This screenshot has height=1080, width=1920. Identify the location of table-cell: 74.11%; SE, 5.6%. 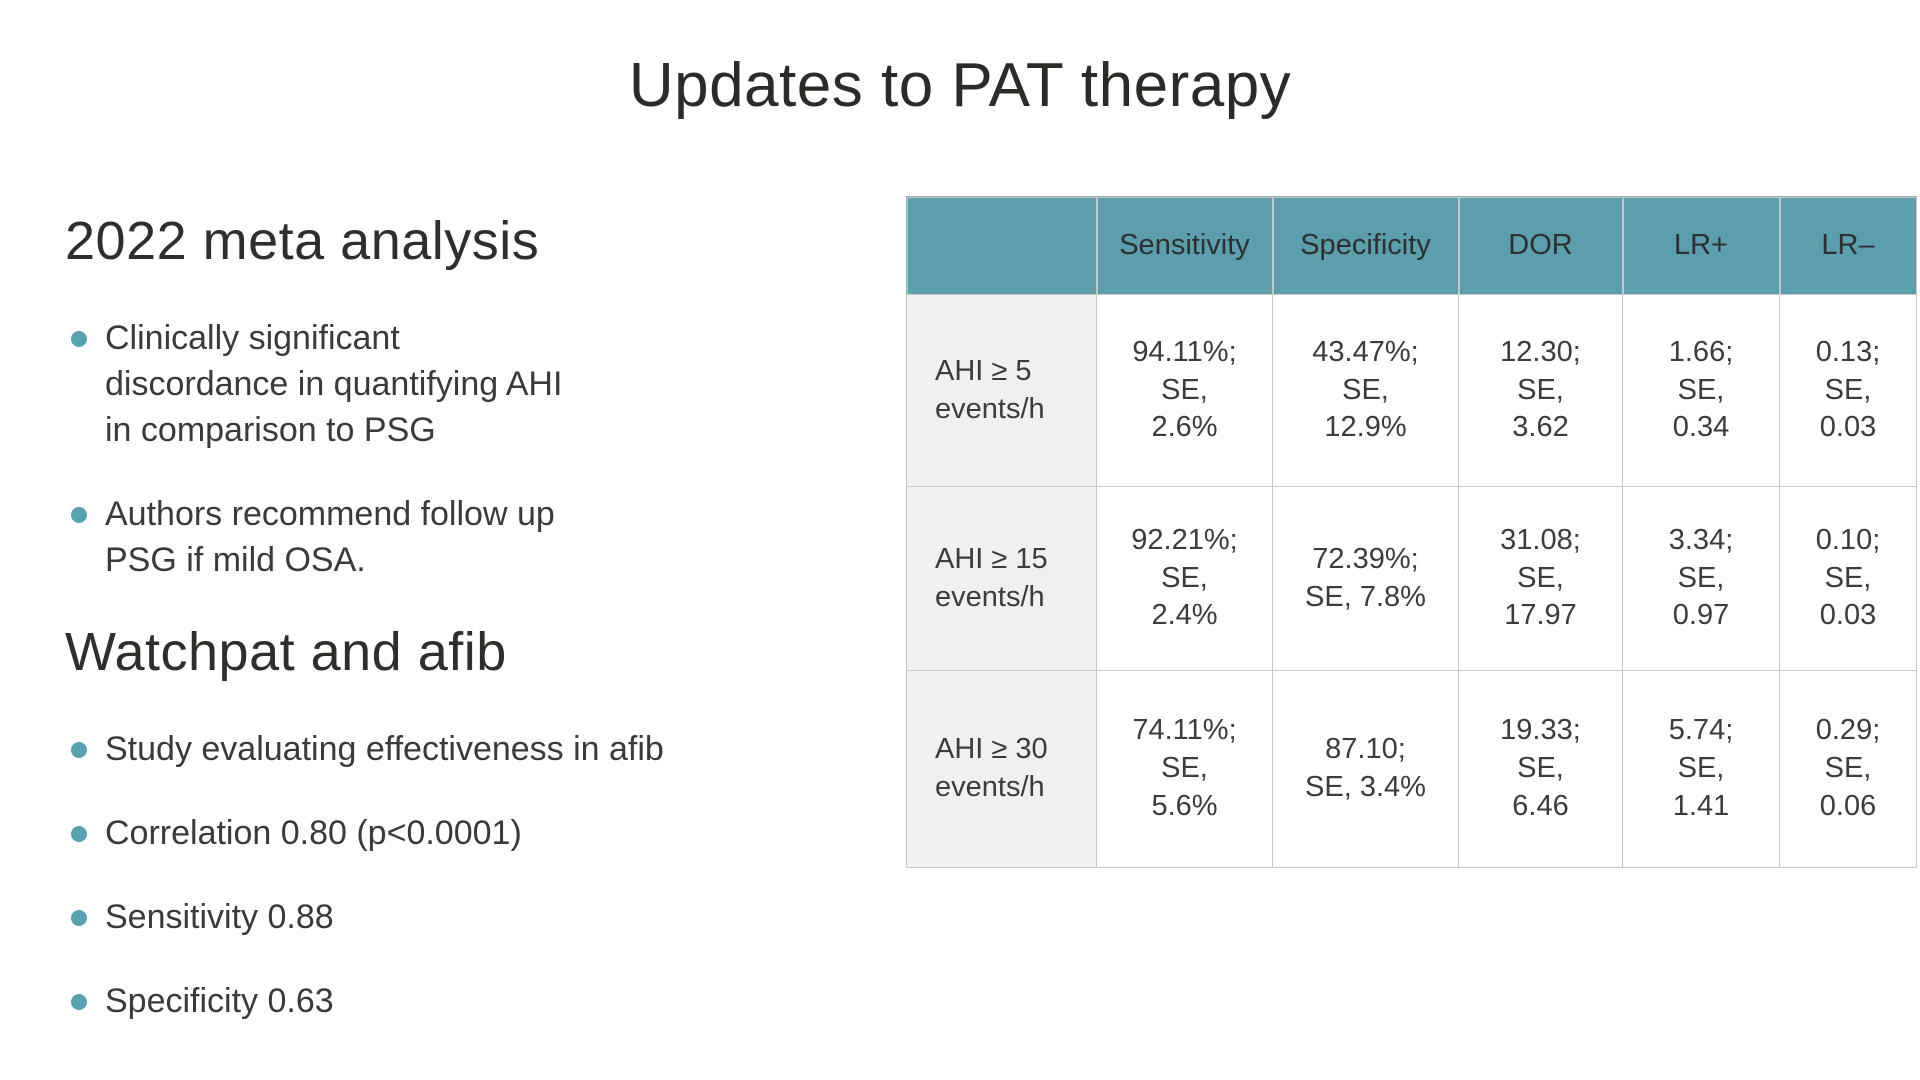
(1184, 769).